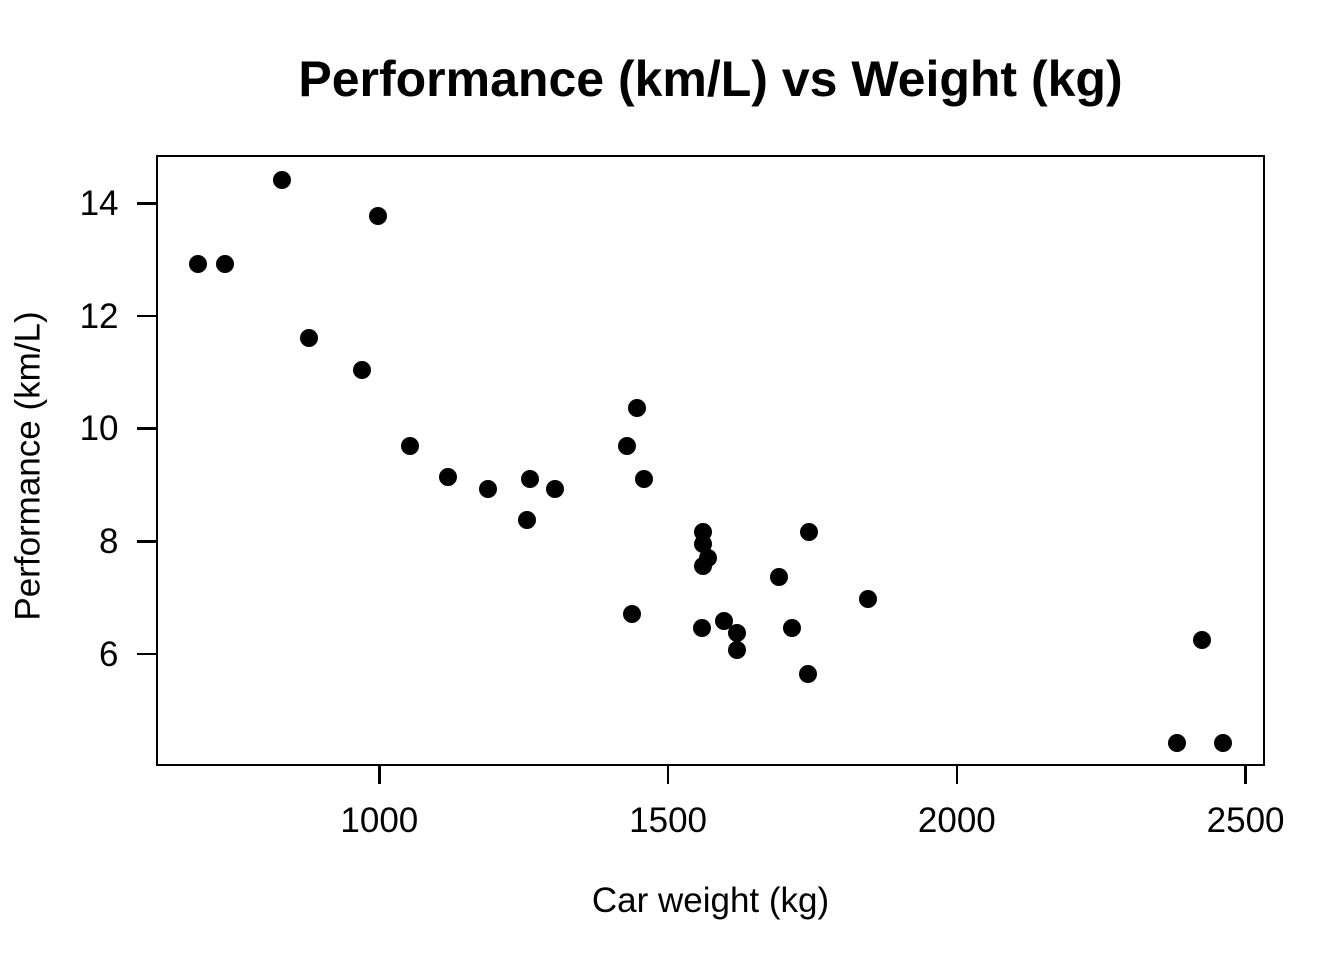 The width and height of the screenshot is (1344, 960). I want to click on x-tick-label: 1000, so click(379, 820).